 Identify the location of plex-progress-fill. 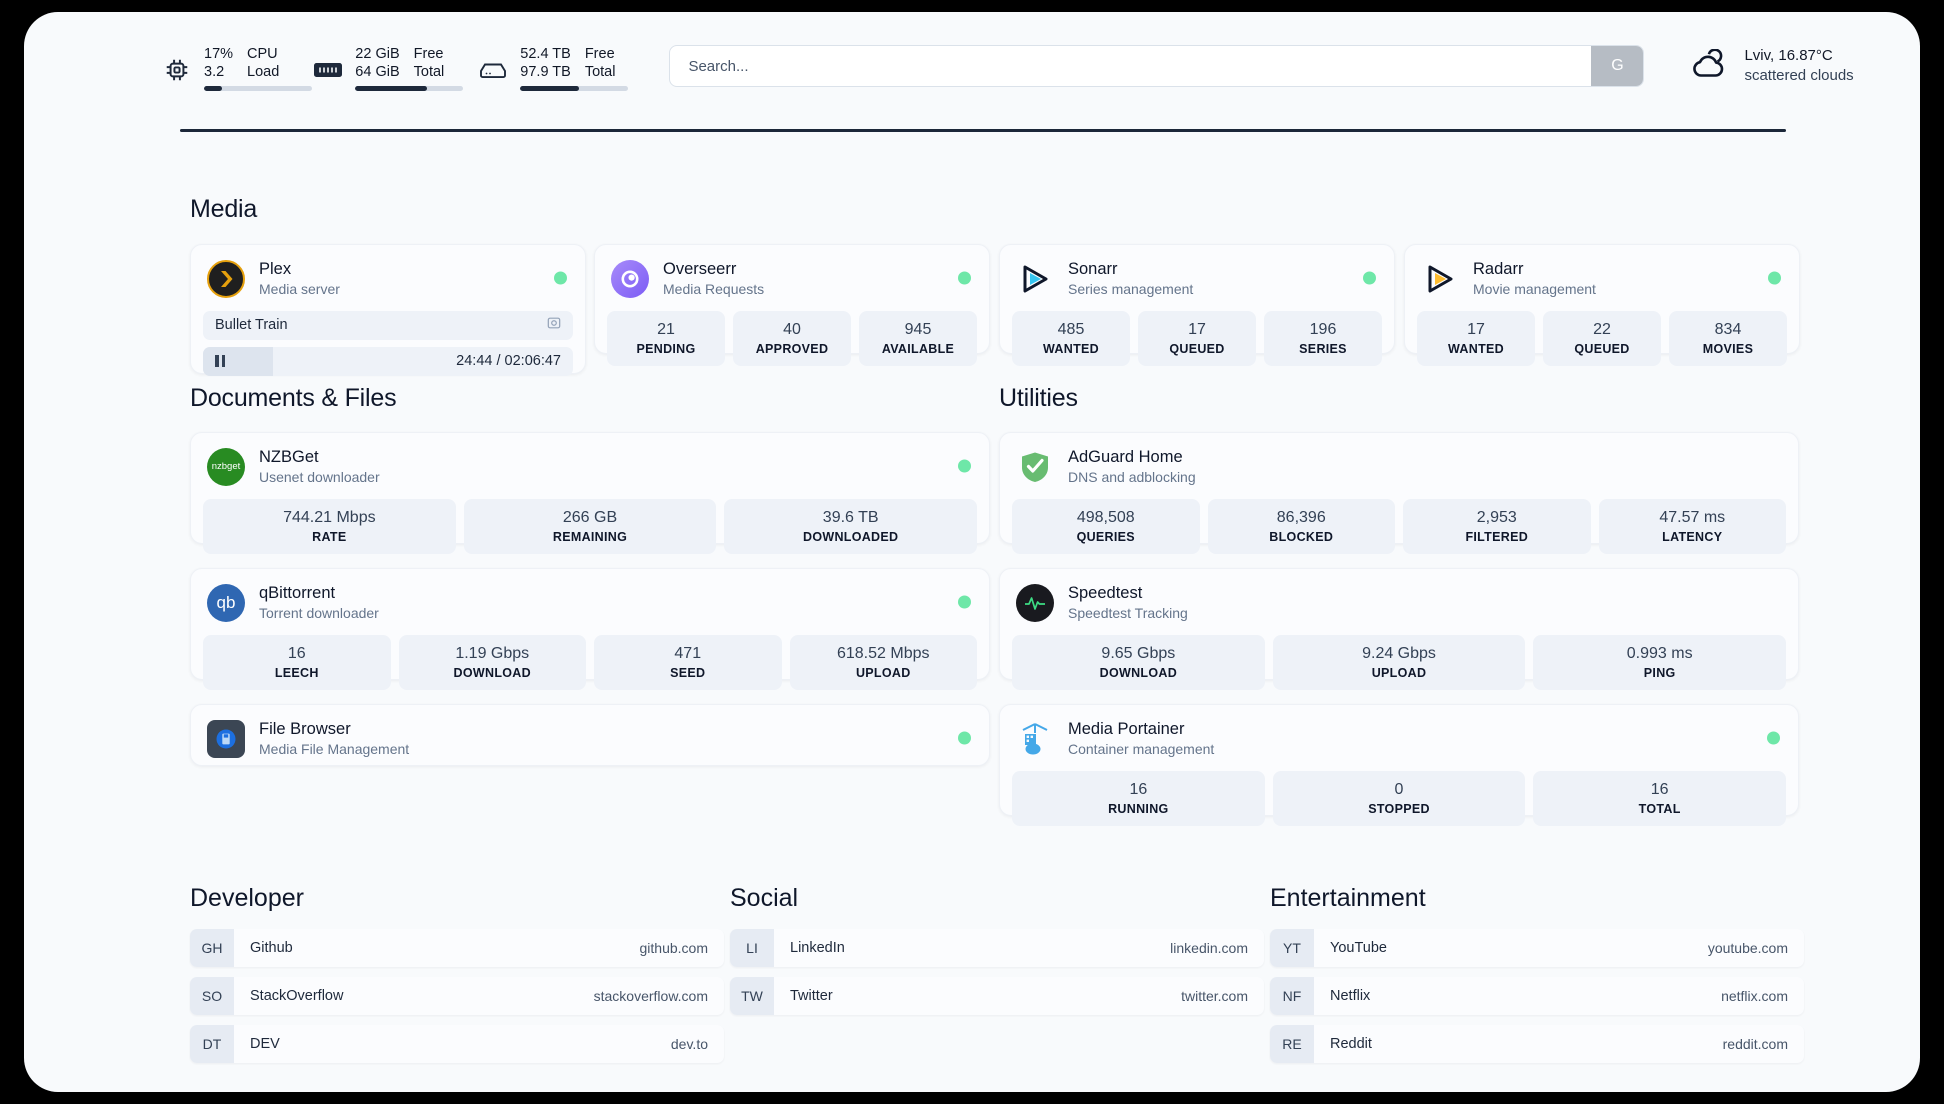
(238, 361).